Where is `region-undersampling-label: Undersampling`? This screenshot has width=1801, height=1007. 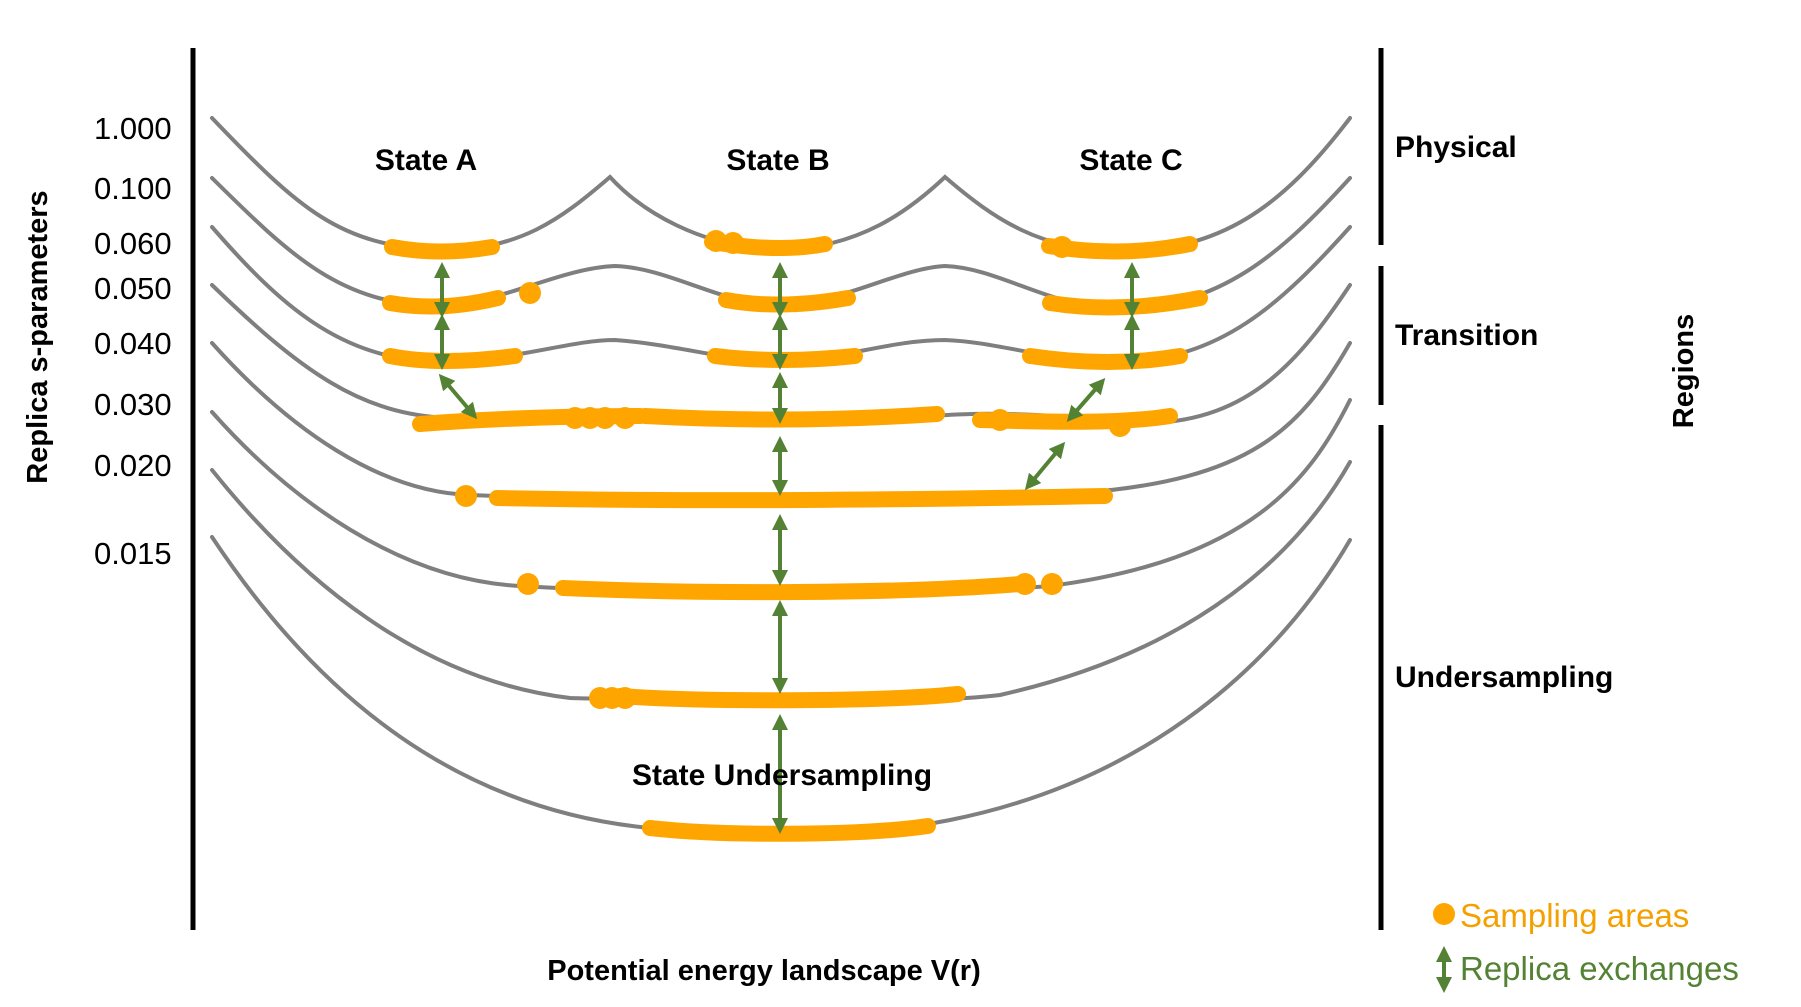
region-undersampling-label: Undersampling is located at coordinates (1504, 677).